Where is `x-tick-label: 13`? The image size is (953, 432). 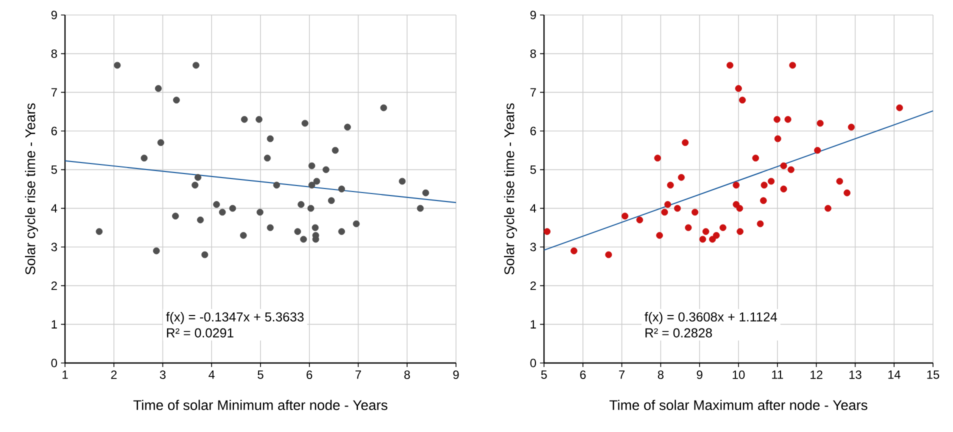 x-tick-label: 13 is located at coordinates (855, 374).